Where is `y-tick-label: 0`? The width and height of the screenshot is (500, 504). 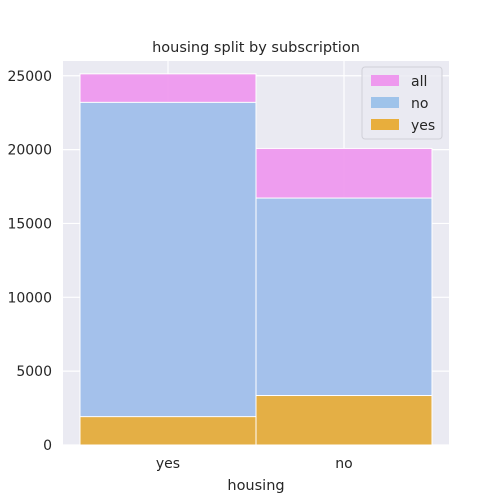
y-tick-label: 0 is located at coordinates (47, 446).